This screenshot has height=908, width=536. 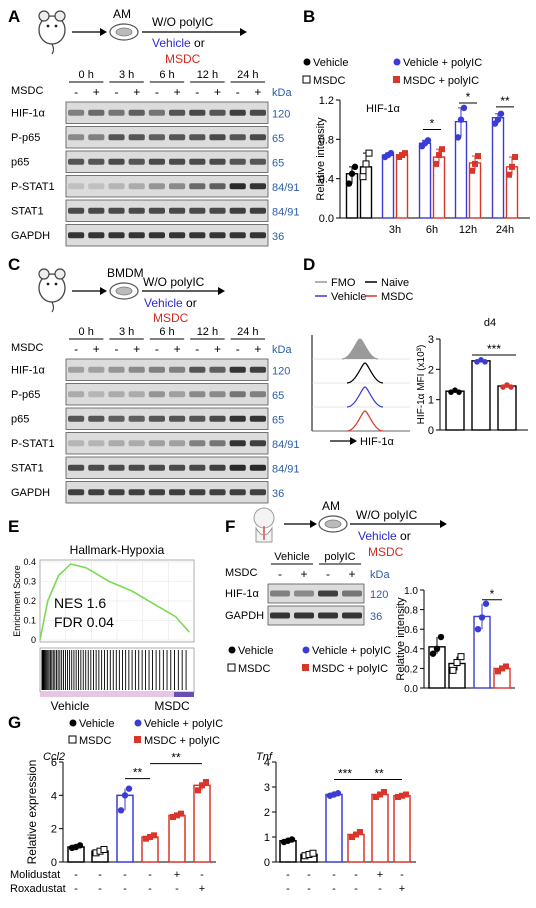 I want to click on treatment-vehicle: Vehicle, so click(x=171, y=43).